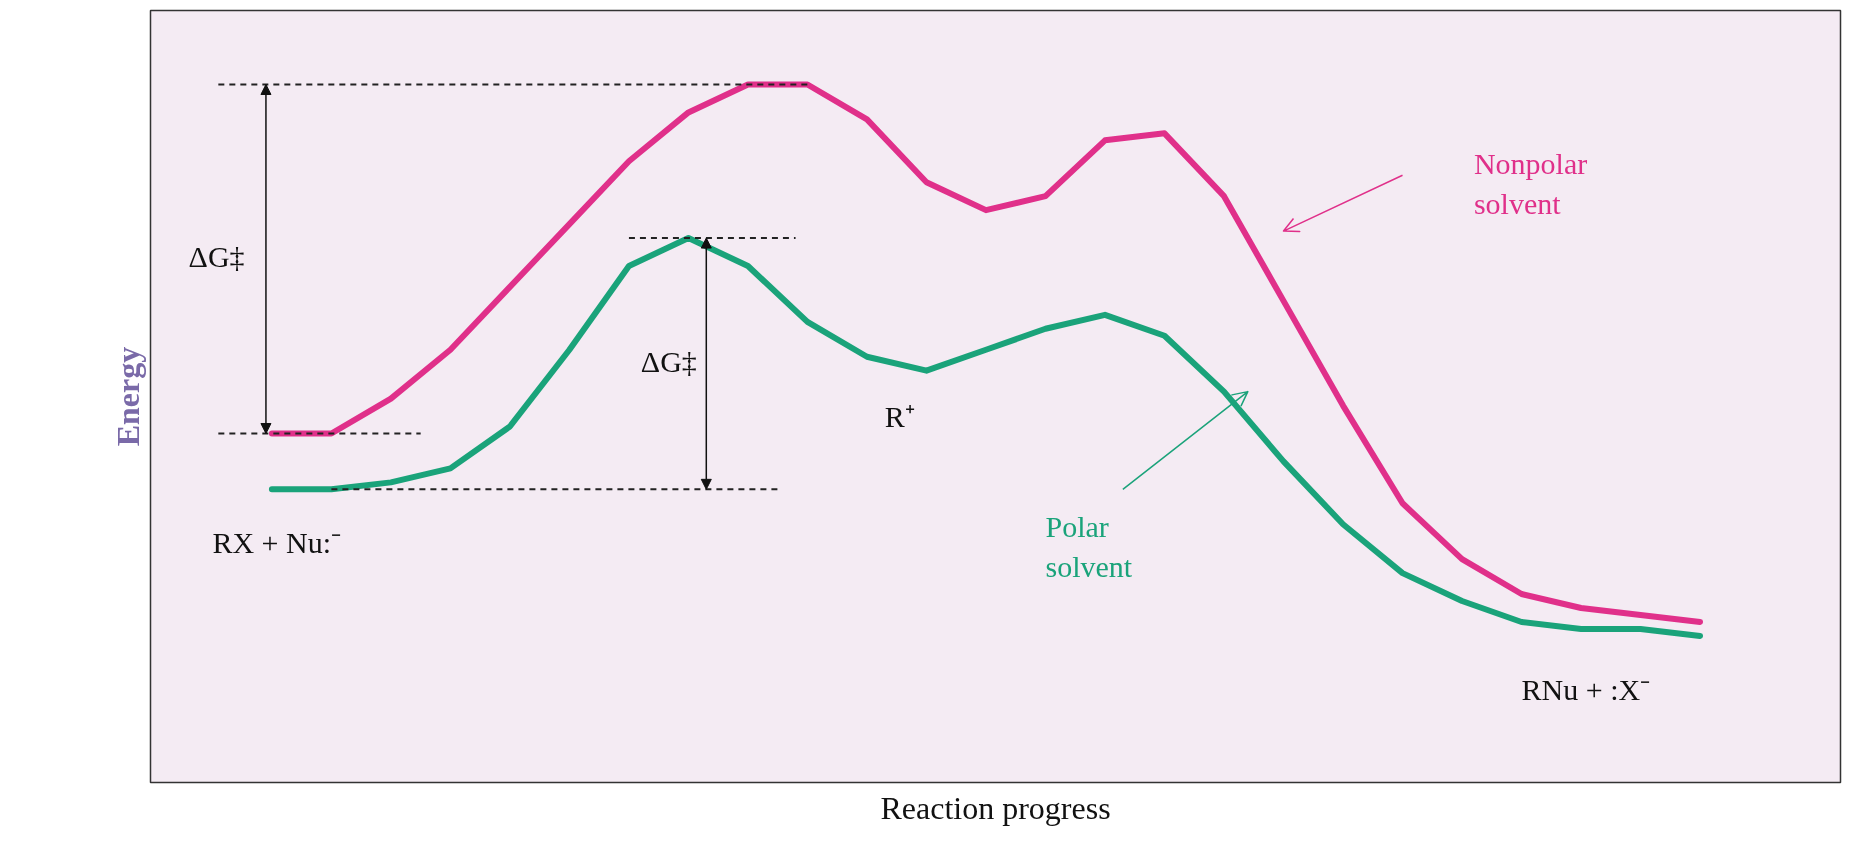  What do you see at coordinates (899, 417) in the screenshot?
I see `annotation: R⁺` at bounding box center [899, 417].